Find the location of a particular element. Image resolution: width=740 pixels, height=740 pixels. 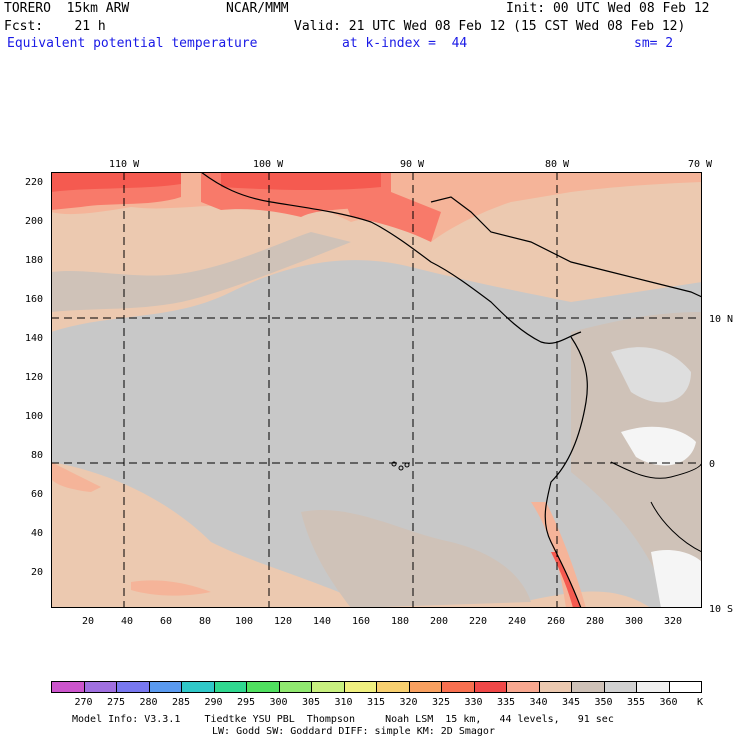

colorbar-label: 300 is located at coordinates (278, 702).